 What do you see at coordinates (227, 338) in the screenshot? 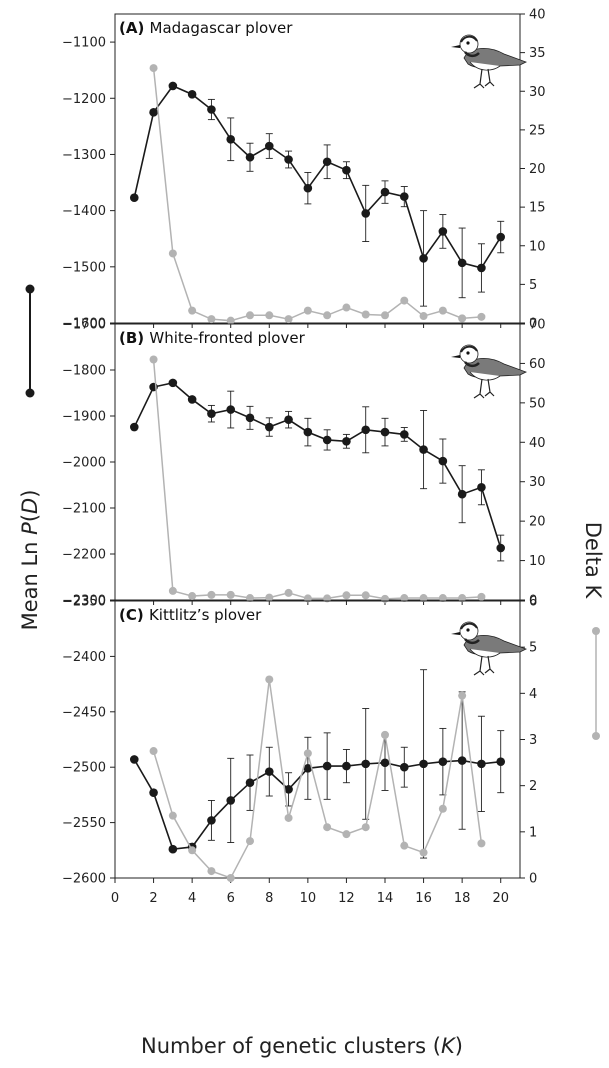
I see `panel-title-text: White-fronted plover` at bounding box center [227, 338].